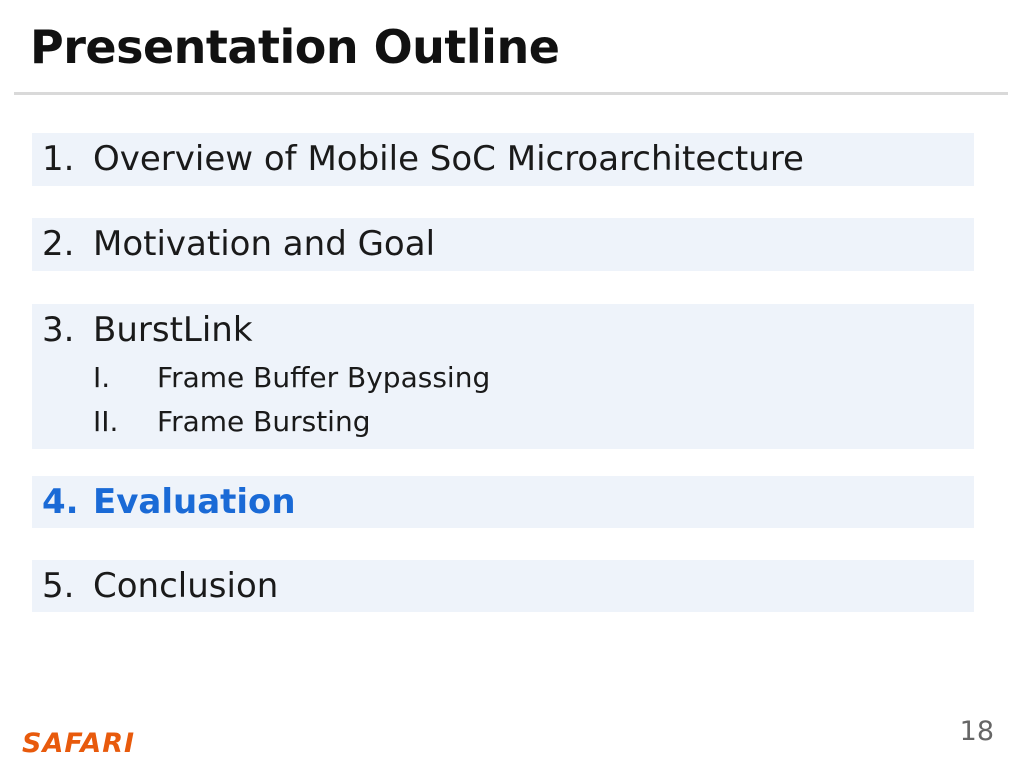 Image resolution: width=1024 pixels, height=768 pixels. I want to click on outline-item-number: 3., so click(58, 330).